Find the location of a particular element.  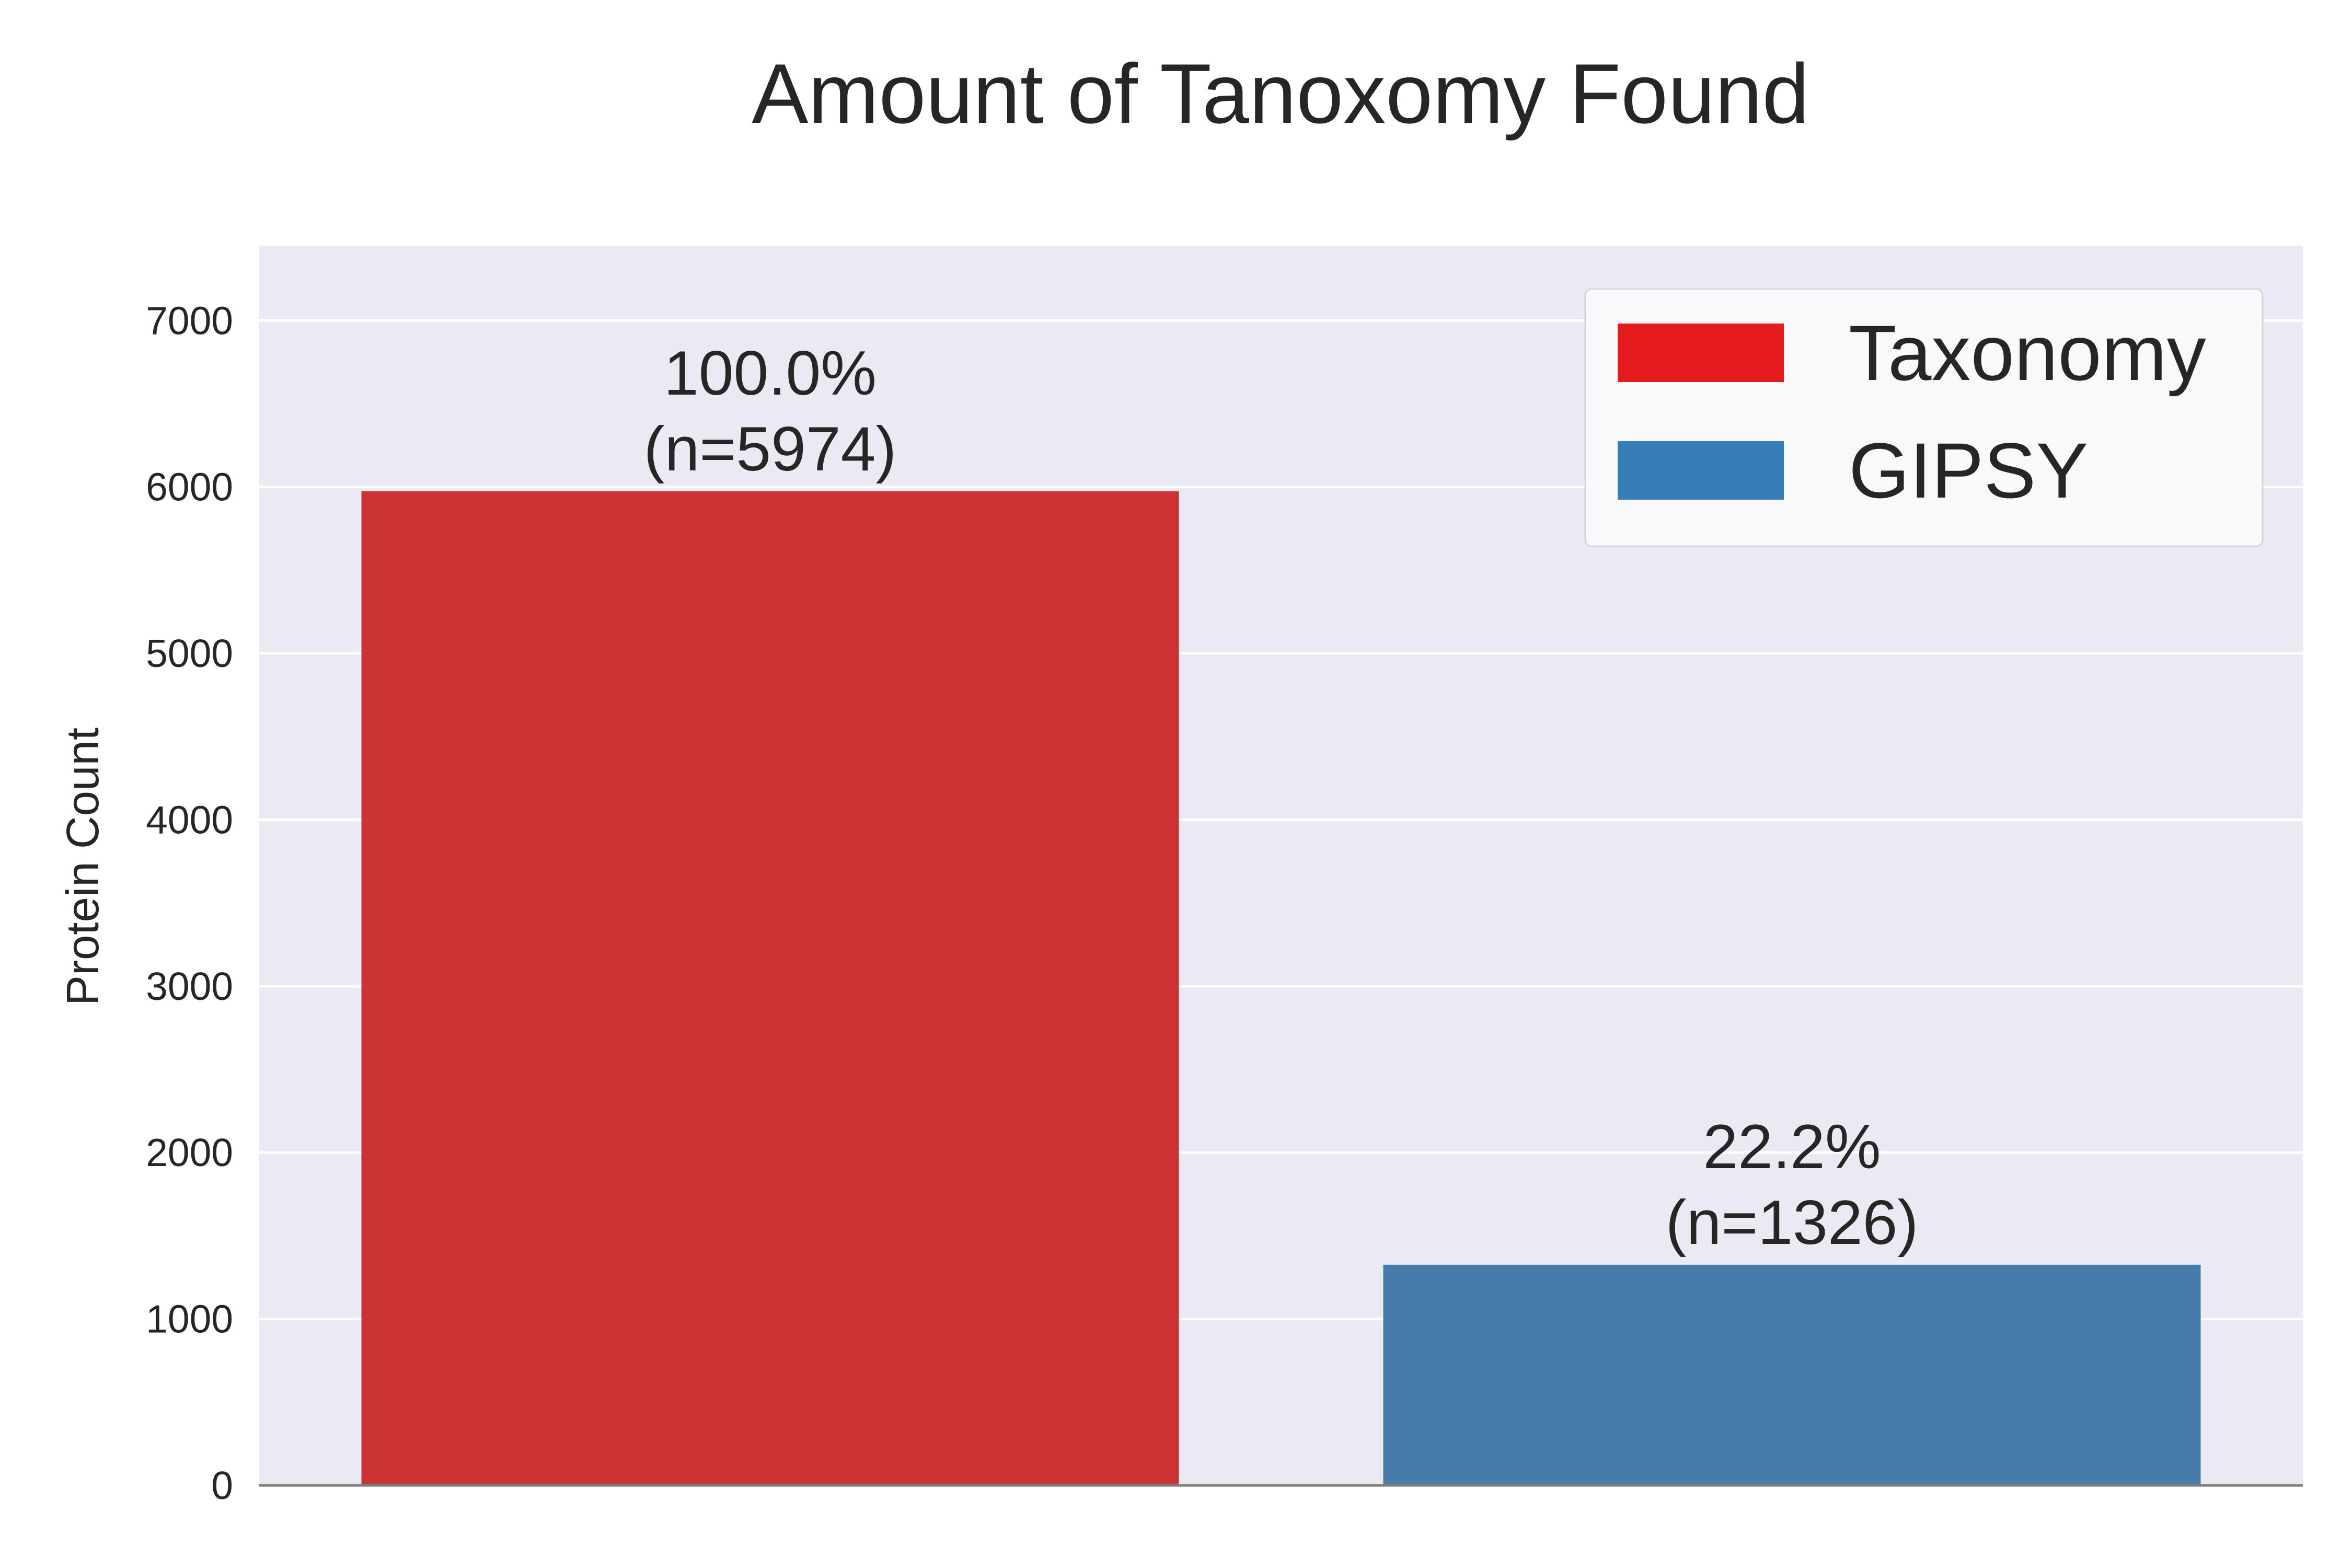

y-tick-label: 6000 is located at coordinates (189, 487).